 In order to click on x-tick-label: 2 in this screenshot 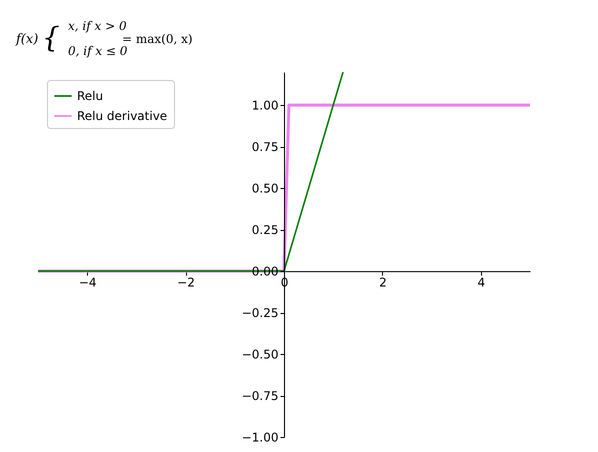, I will do `click(383, 283)`.